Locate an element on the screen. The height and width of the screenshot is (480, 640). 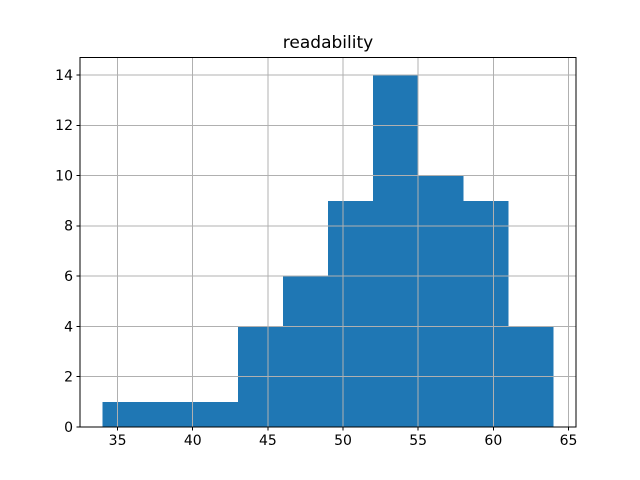
x-tick-label: 45 is located at coordinates (268, 441).